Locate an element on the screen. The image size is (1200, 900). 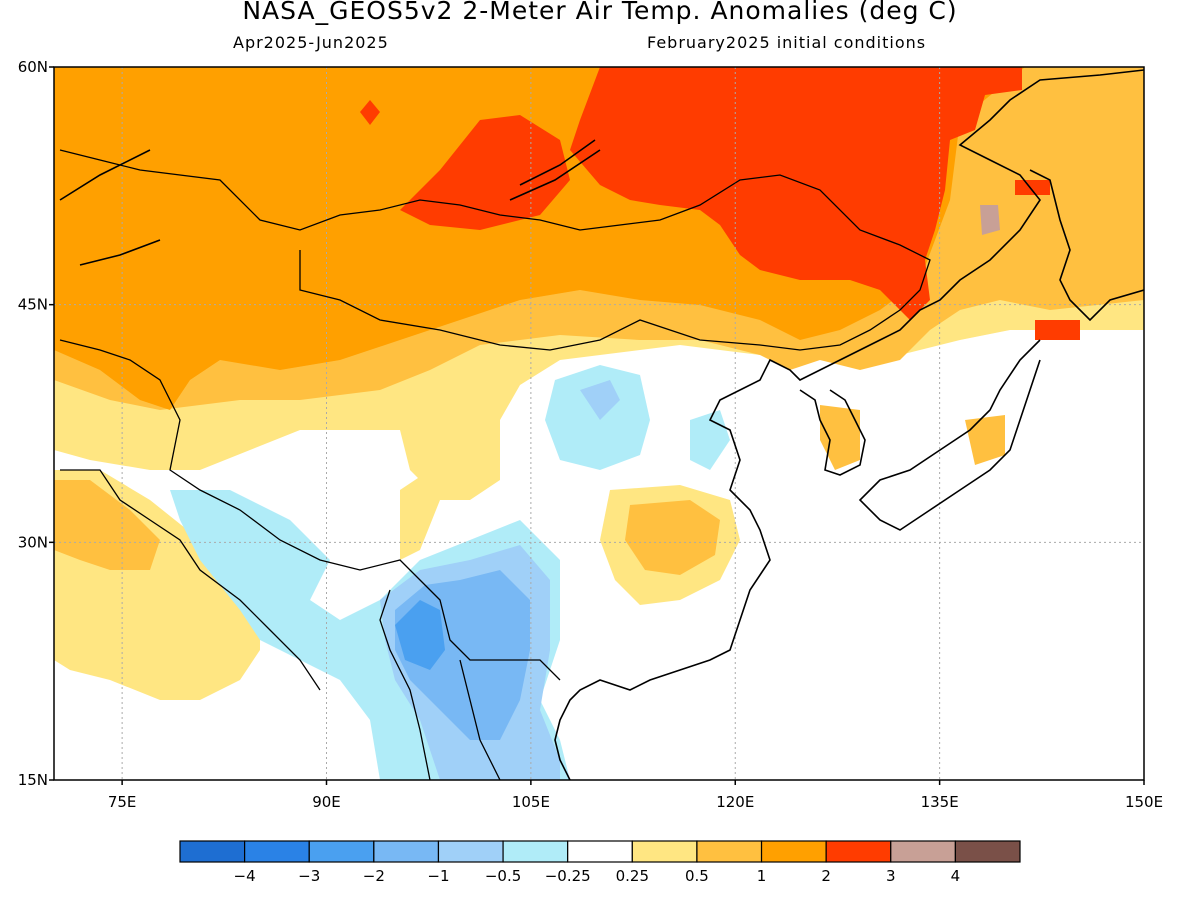
colorbar-label: −0.25 is located at coordinates (568, 876).